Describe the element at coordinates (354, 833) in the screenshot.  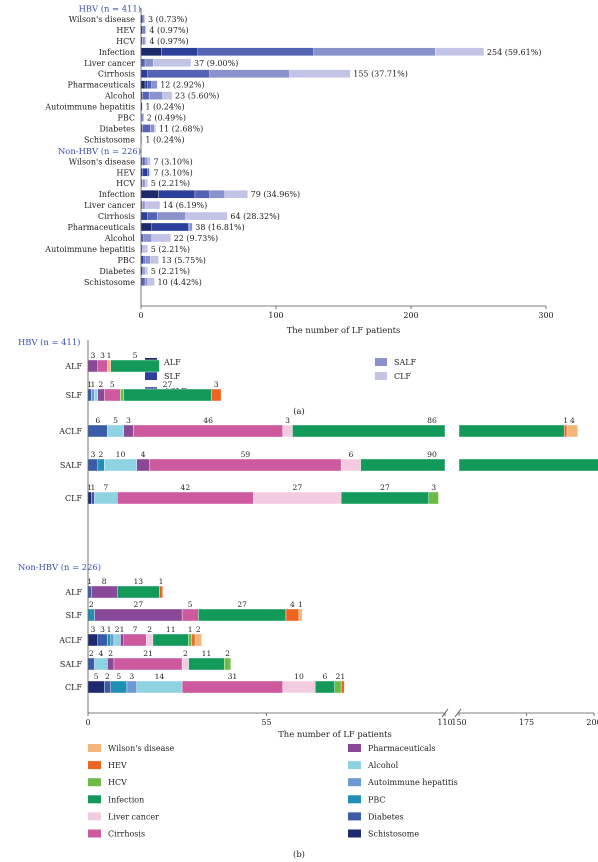
I see `panel-b-legend-swatch-schistosome` at that location.